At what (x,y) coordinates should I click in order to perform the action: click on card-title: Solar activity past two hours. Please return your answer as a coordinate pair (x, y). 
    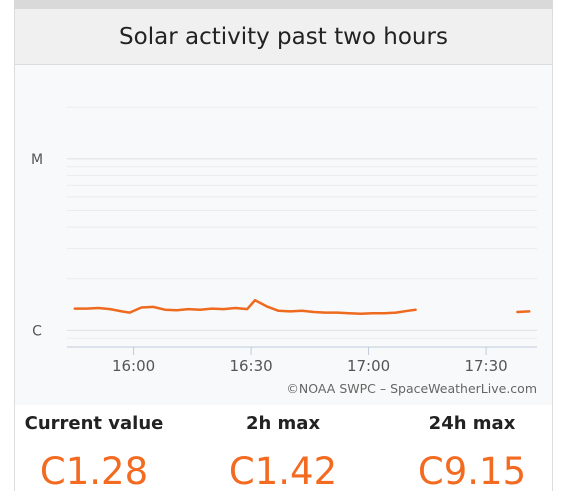
    Looking at the image, I should click on (283, 36).